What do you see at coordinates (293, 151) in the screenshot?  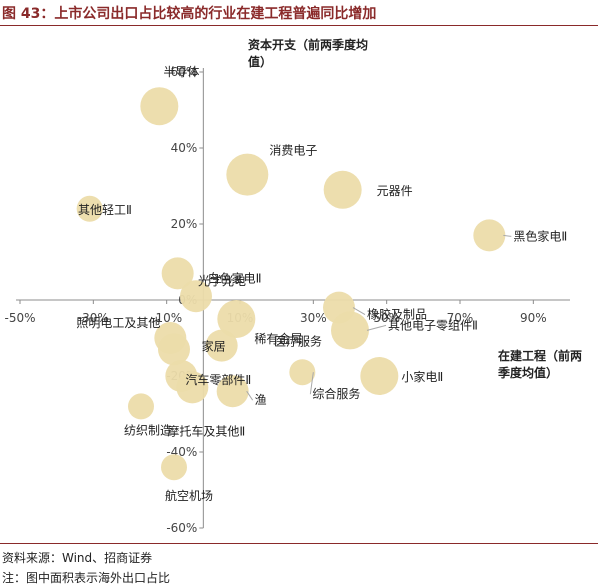 I see `bubble-label: 消费电子` at bounding box center [293, 151].